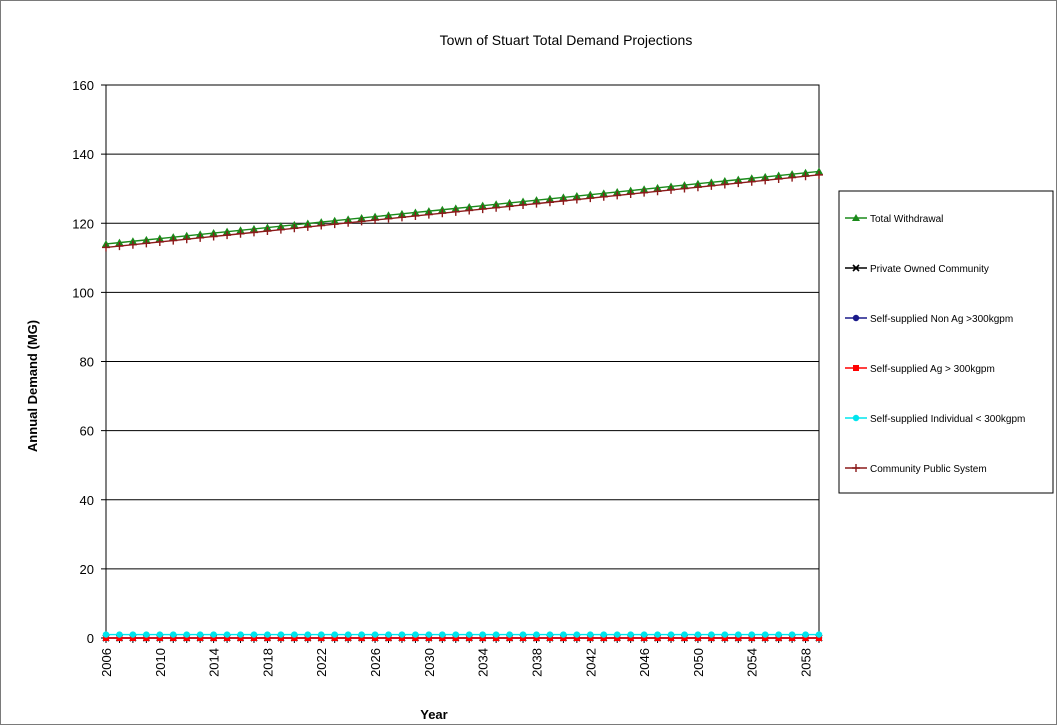  What do you see at coordinates (87, 500) in the screenshot?
I see `y-tick-label: 40` at bounding box center [87, 500].